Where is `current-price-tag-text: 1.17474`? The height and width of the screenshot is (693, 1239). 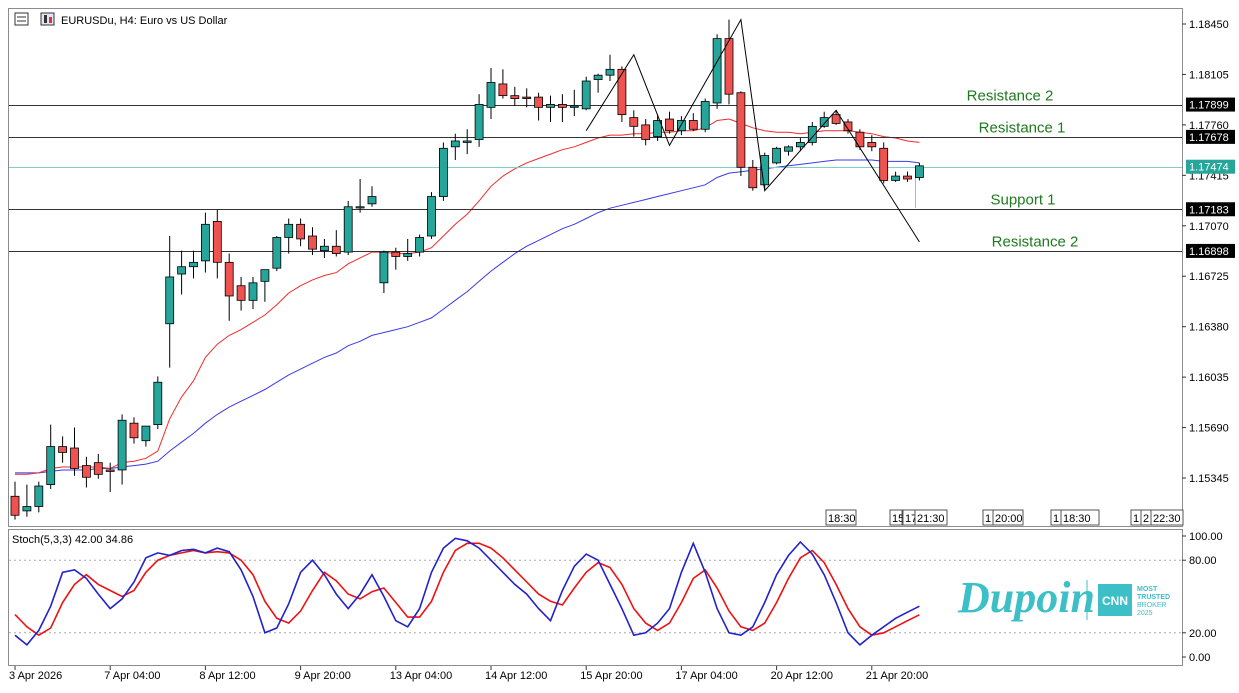
current-price-tag-text: 1.17474 is located at coordinates (1209, 168).